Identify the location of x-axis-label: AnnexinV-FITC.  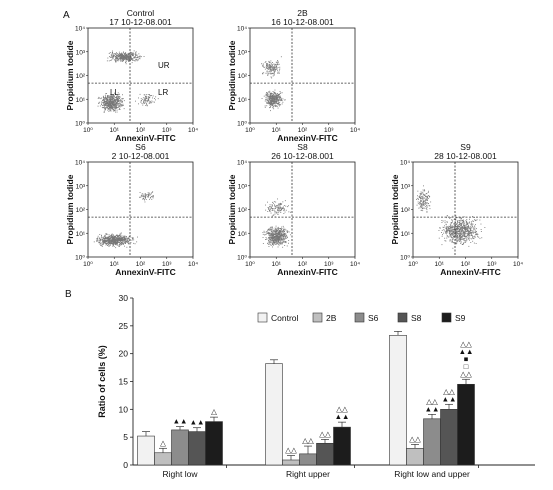
(307, 272).